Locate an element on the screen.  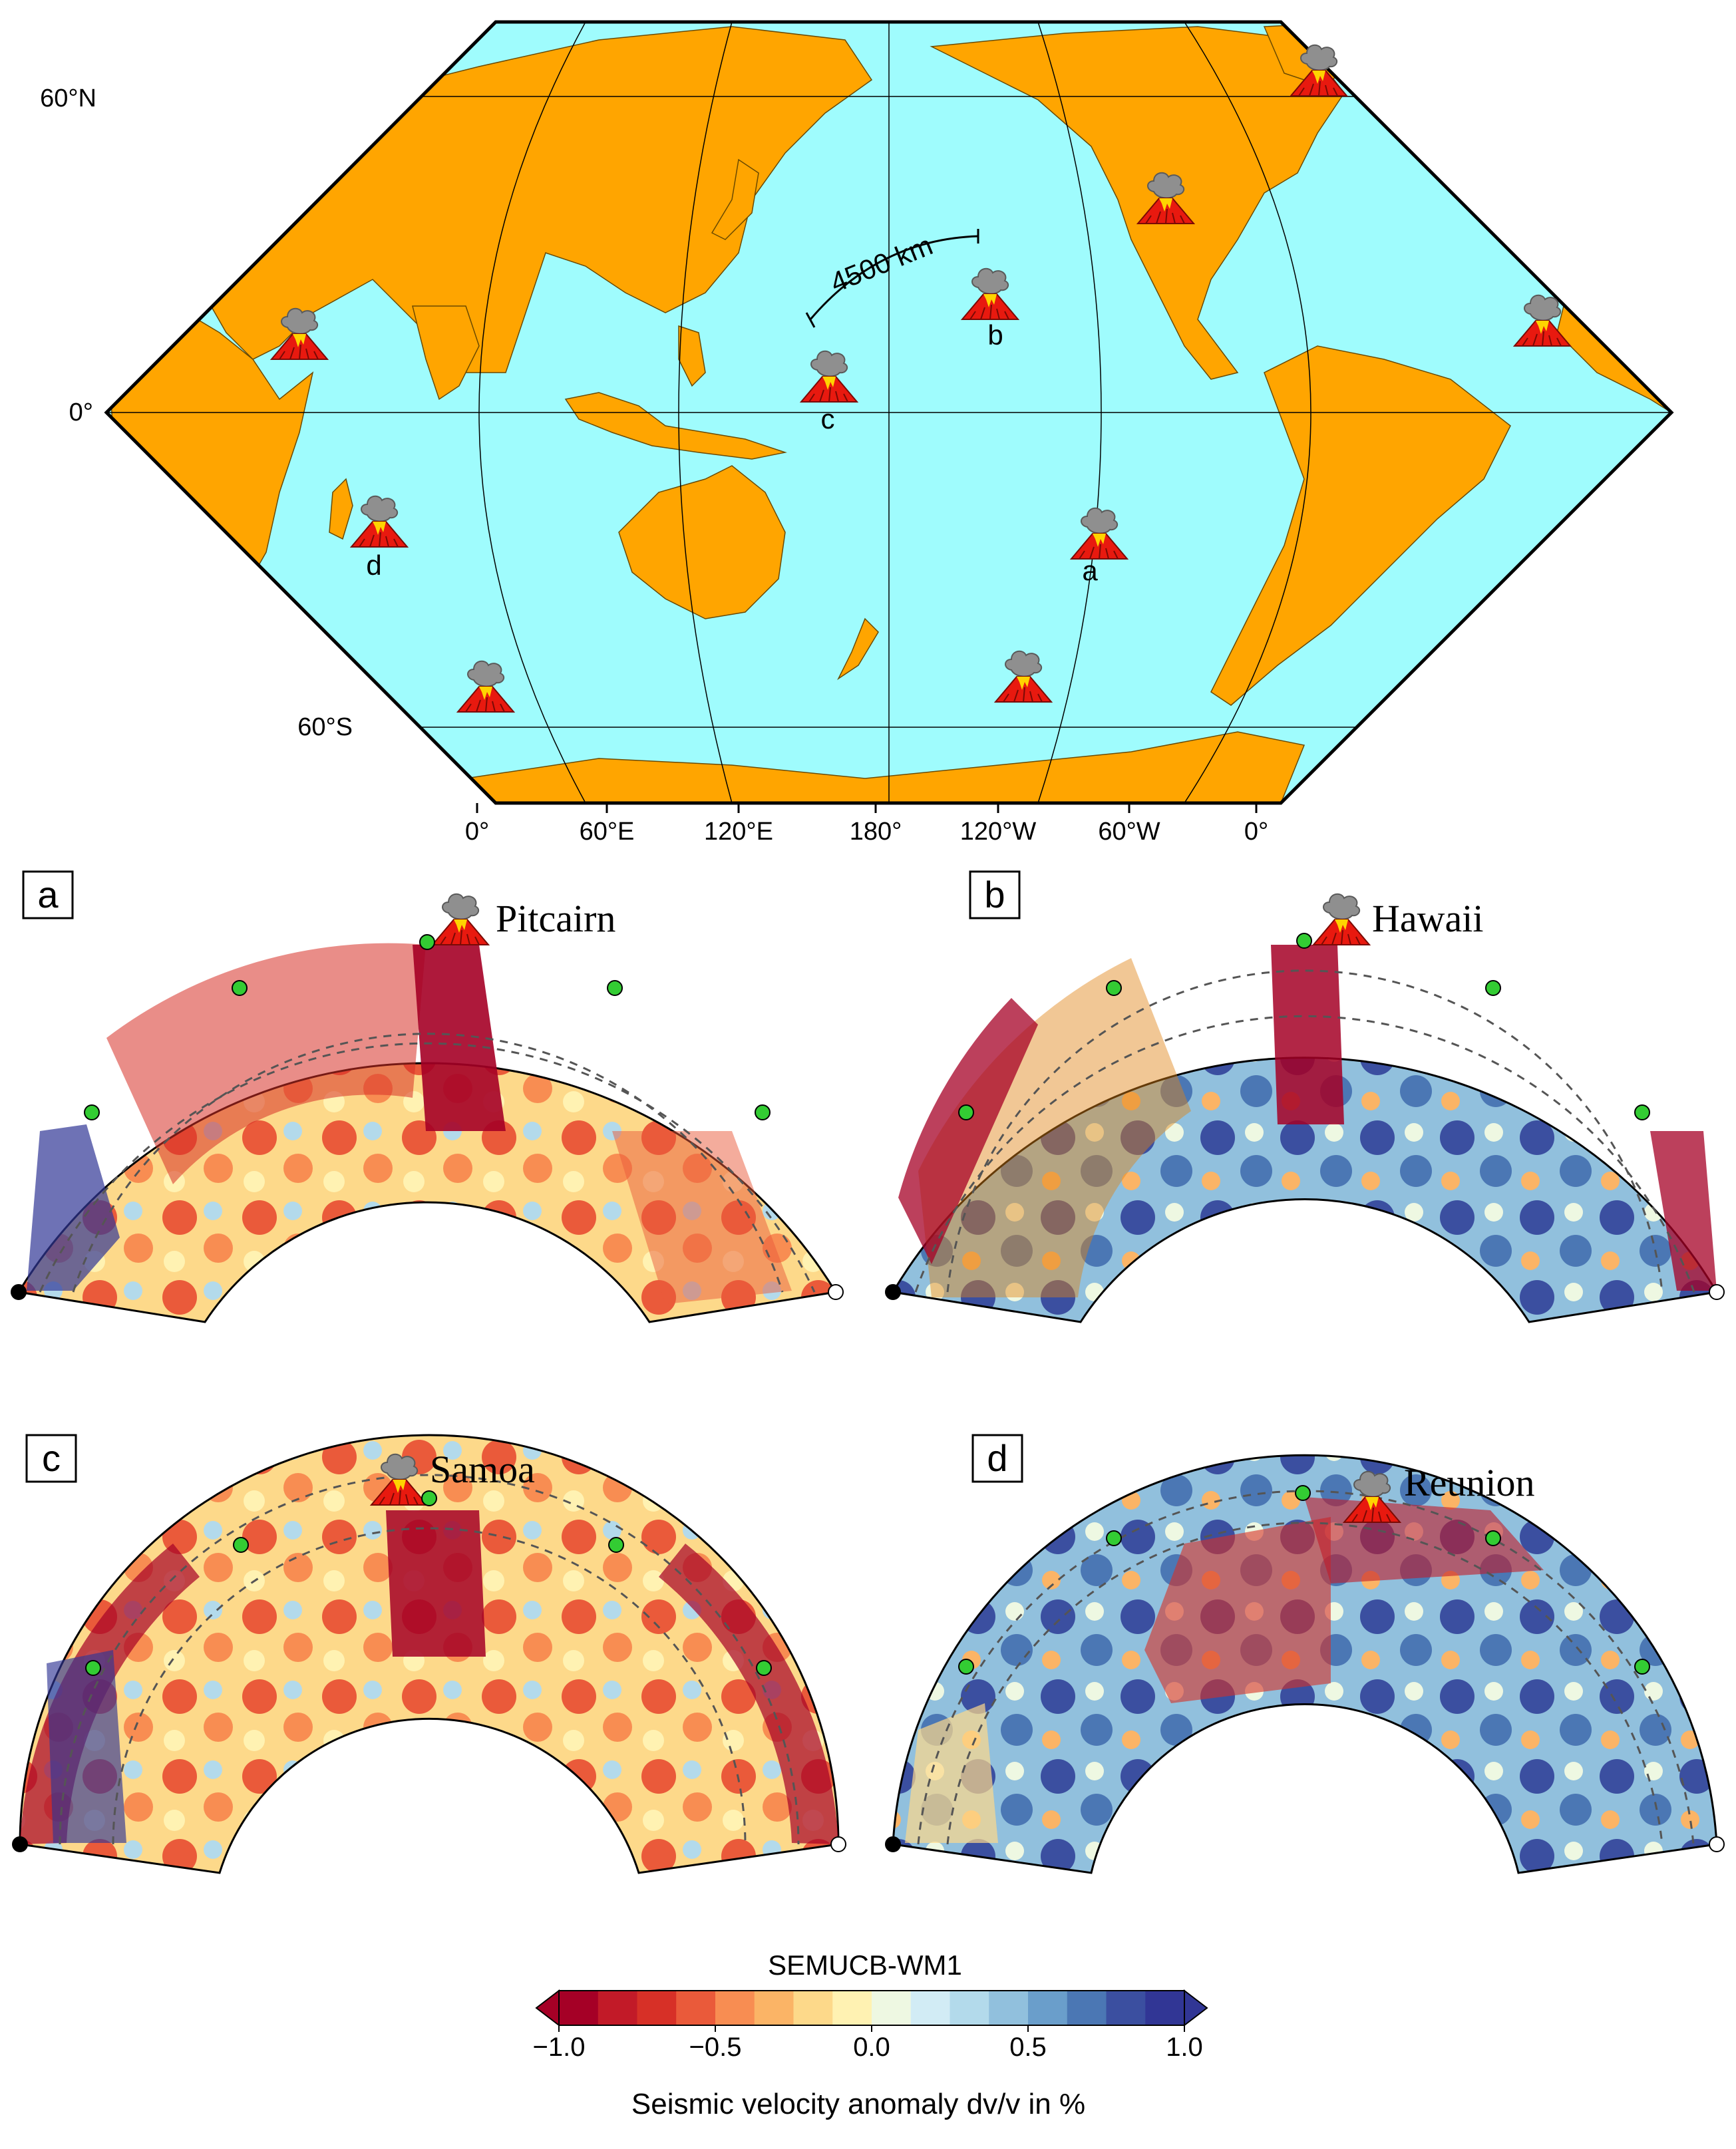
indonesia is located at coordinates (675, 426).